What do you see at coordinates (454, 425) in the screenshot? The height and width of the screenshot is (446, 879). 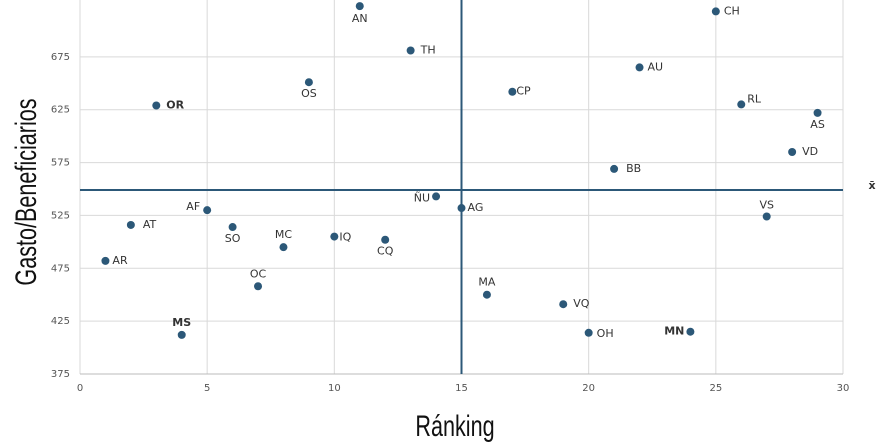 I see `x-axis-title: Ránking` at bounding box center [454, 425].